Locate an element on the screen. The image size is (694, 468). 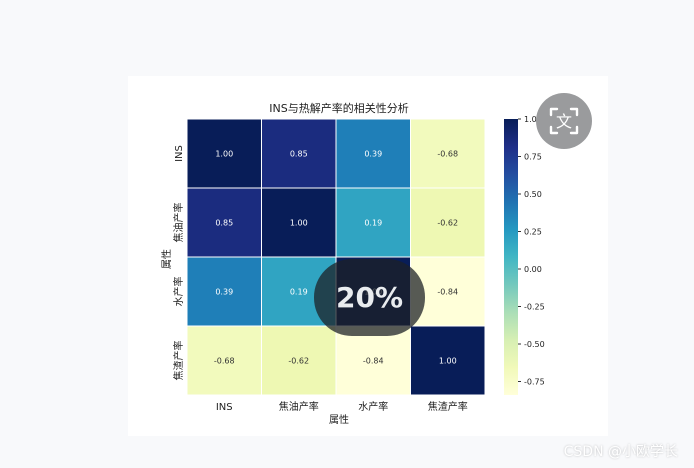
zoom-level-label: 20% is located at coordinates (369, 297).